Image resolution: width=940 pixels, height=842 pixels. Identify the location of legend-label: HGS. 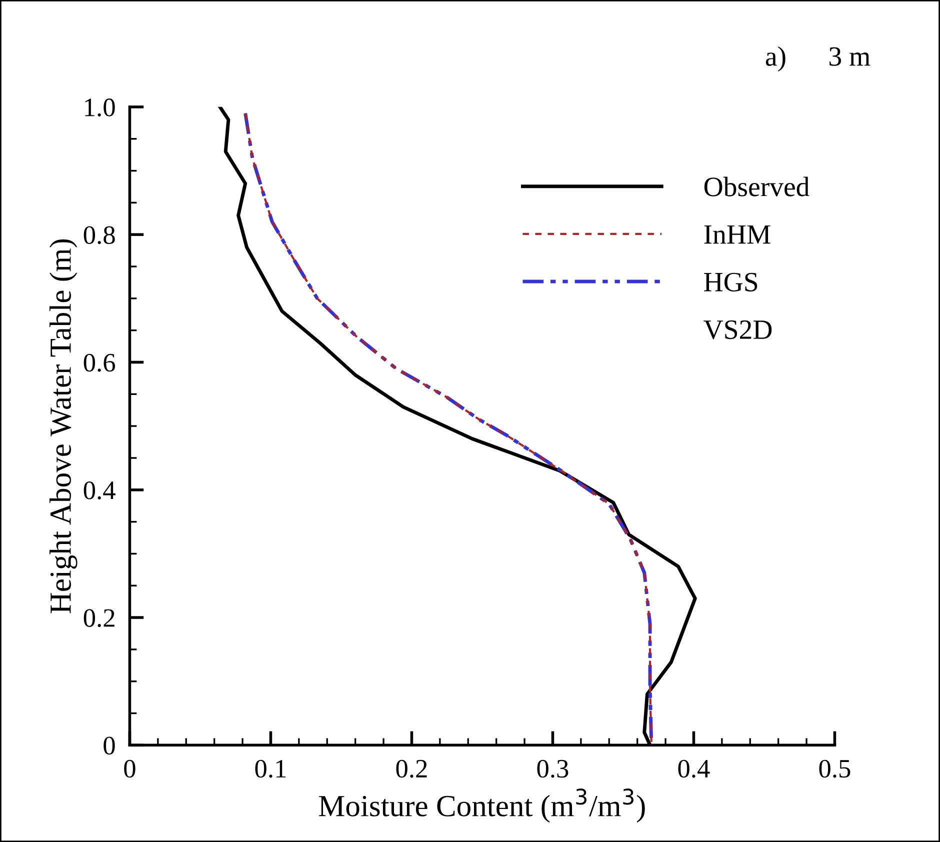
(731, 282).